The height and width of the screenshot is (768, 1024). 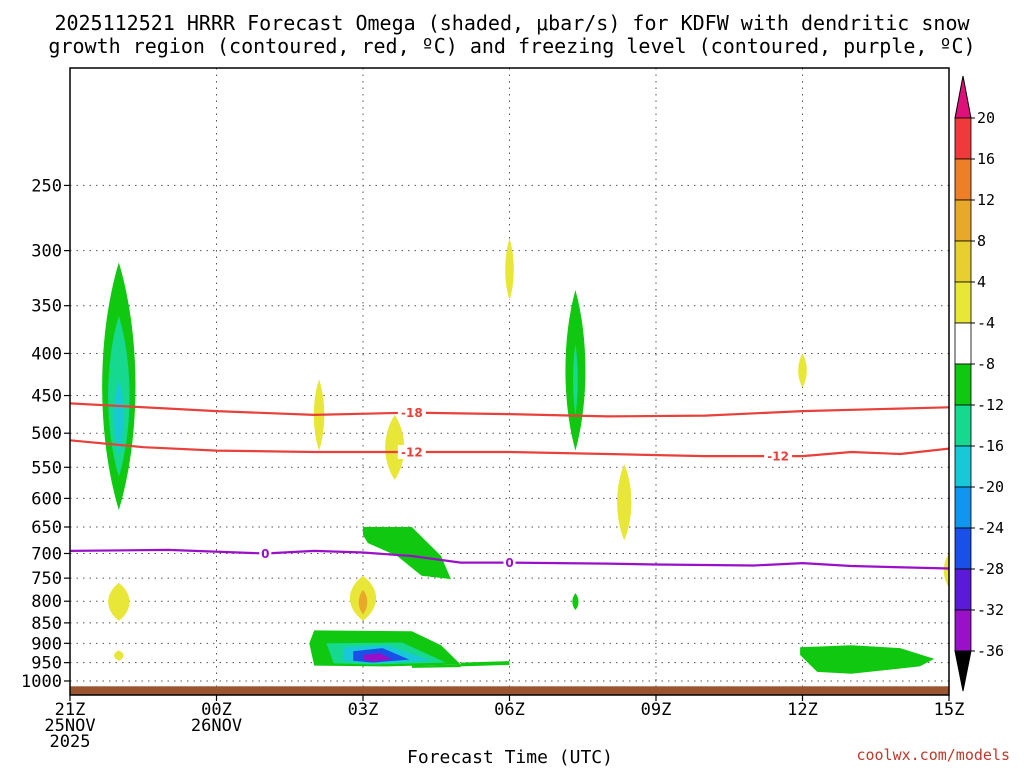 What do you see at coordinates (986, 118) in the screenshot?
I see `colorbar-tick-label: 20` at bounding box center [986, 118].